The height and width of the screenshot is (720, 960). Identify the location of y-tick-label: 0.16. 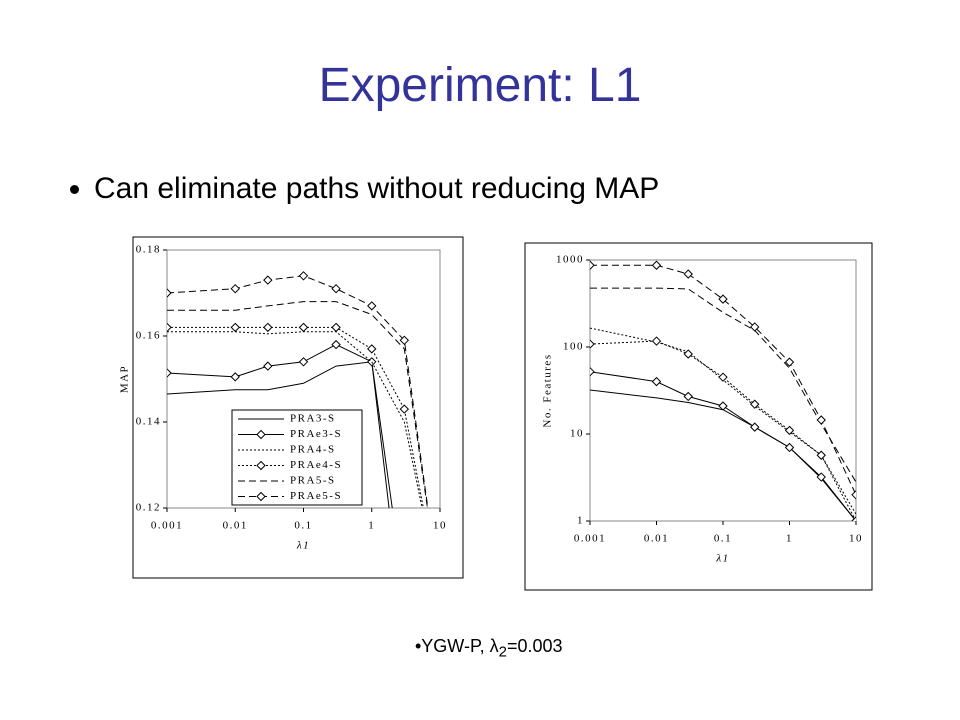
(148, 336).